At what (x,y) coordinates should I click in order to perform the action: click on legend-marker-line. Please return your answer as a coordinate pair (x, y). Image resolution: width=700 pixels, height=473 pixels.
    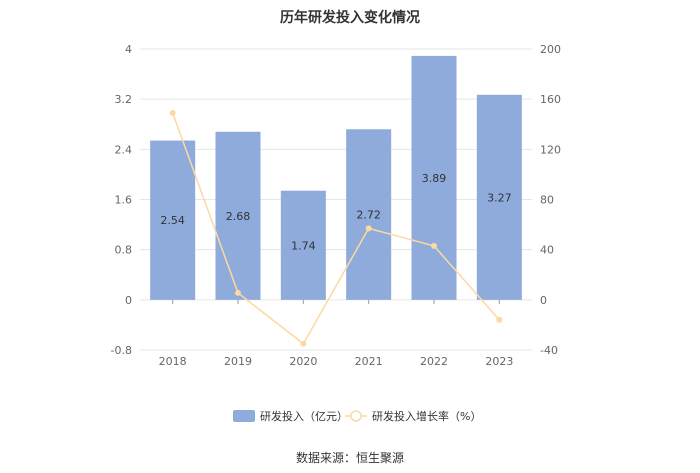
    Looking at the image, I should click on (356, 416).